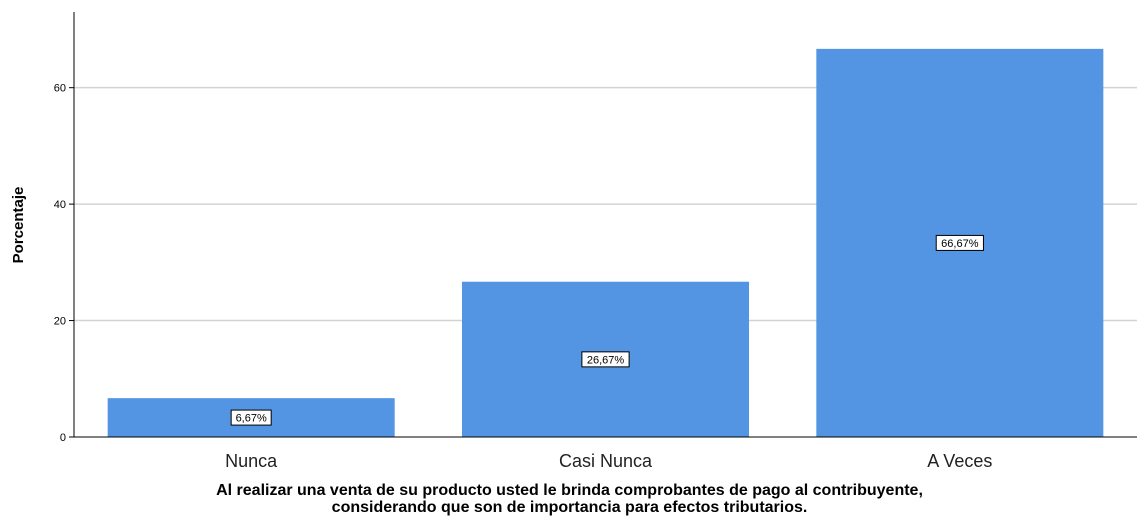 This screenshot has width=1139, height=521. I want to click on x-ticks: Nunca Casi Nunca A Veces, so click(608, 461).